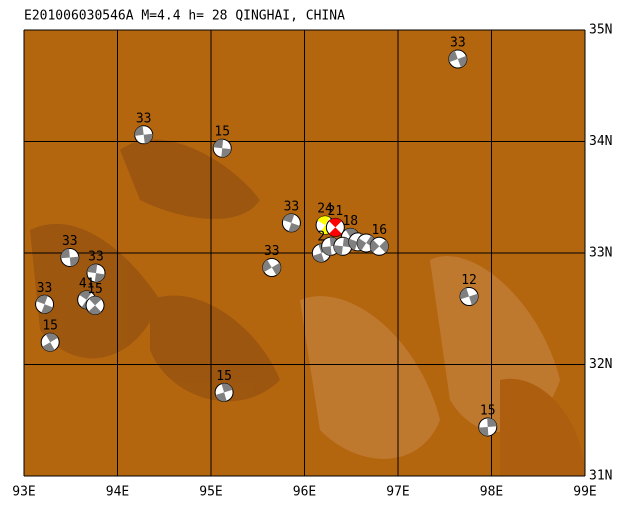 This screenshot has height=505, width=631. What do you see at coordinates (321, 237) in the screenshot?
I see `depth-label: 2` at bounding box center [321, 237].